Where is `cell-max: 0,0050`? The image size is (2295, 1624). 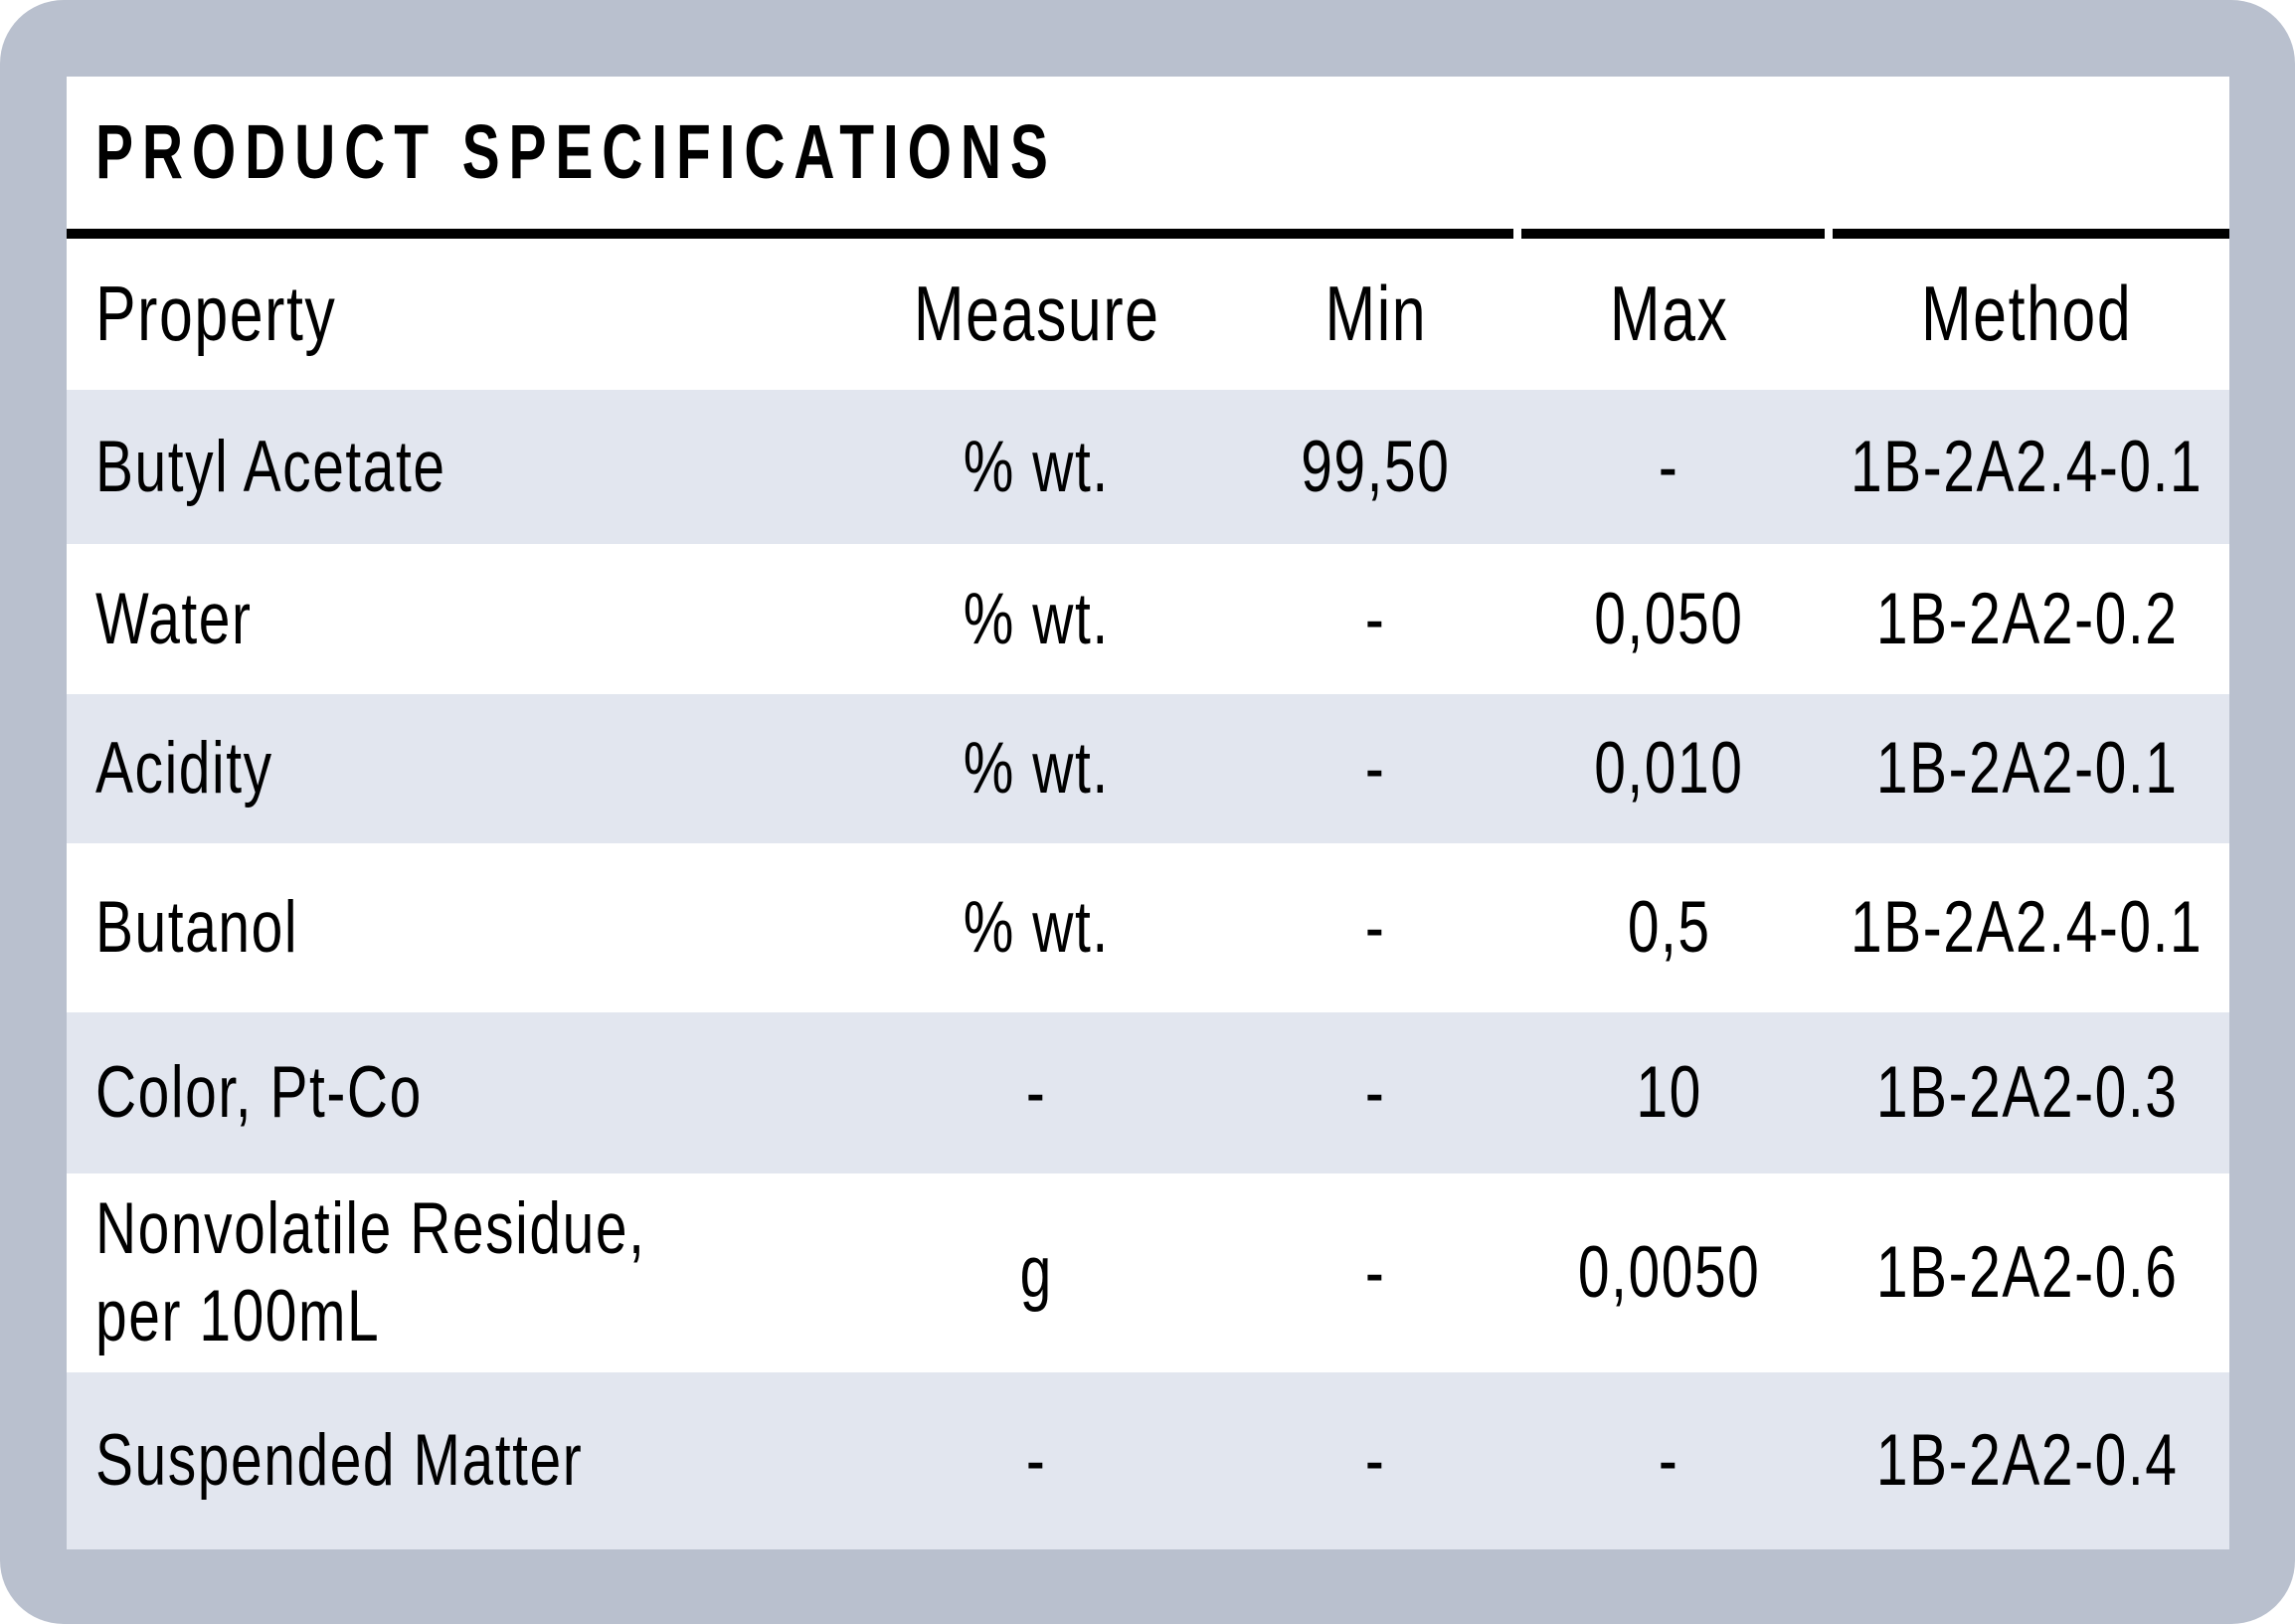
cell-max: 0,0050 is located at coordinates (1669, 1273).